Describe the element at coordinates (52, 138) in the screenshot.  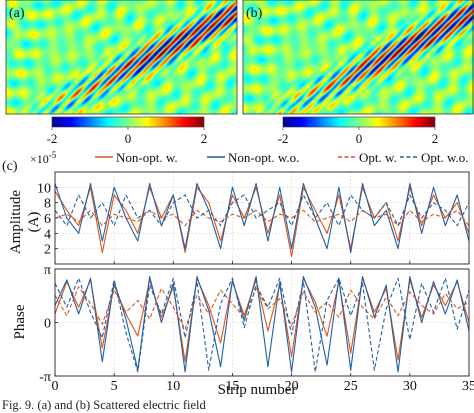
I see `colorbar-a-tick-min: -2` at that location.